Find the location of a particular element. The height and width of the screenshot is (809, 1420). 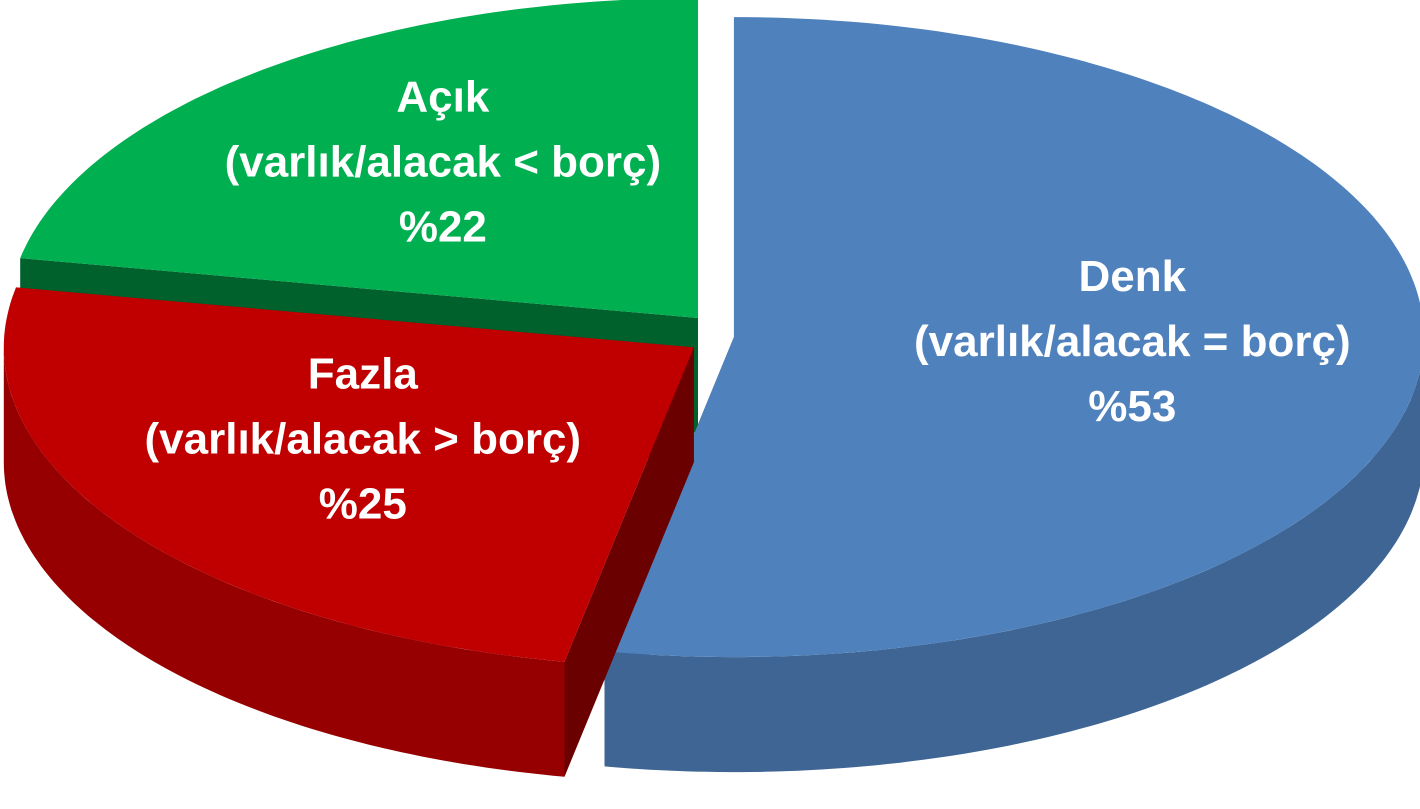

slice-label: Fazla is located at coordinates (363, 373).